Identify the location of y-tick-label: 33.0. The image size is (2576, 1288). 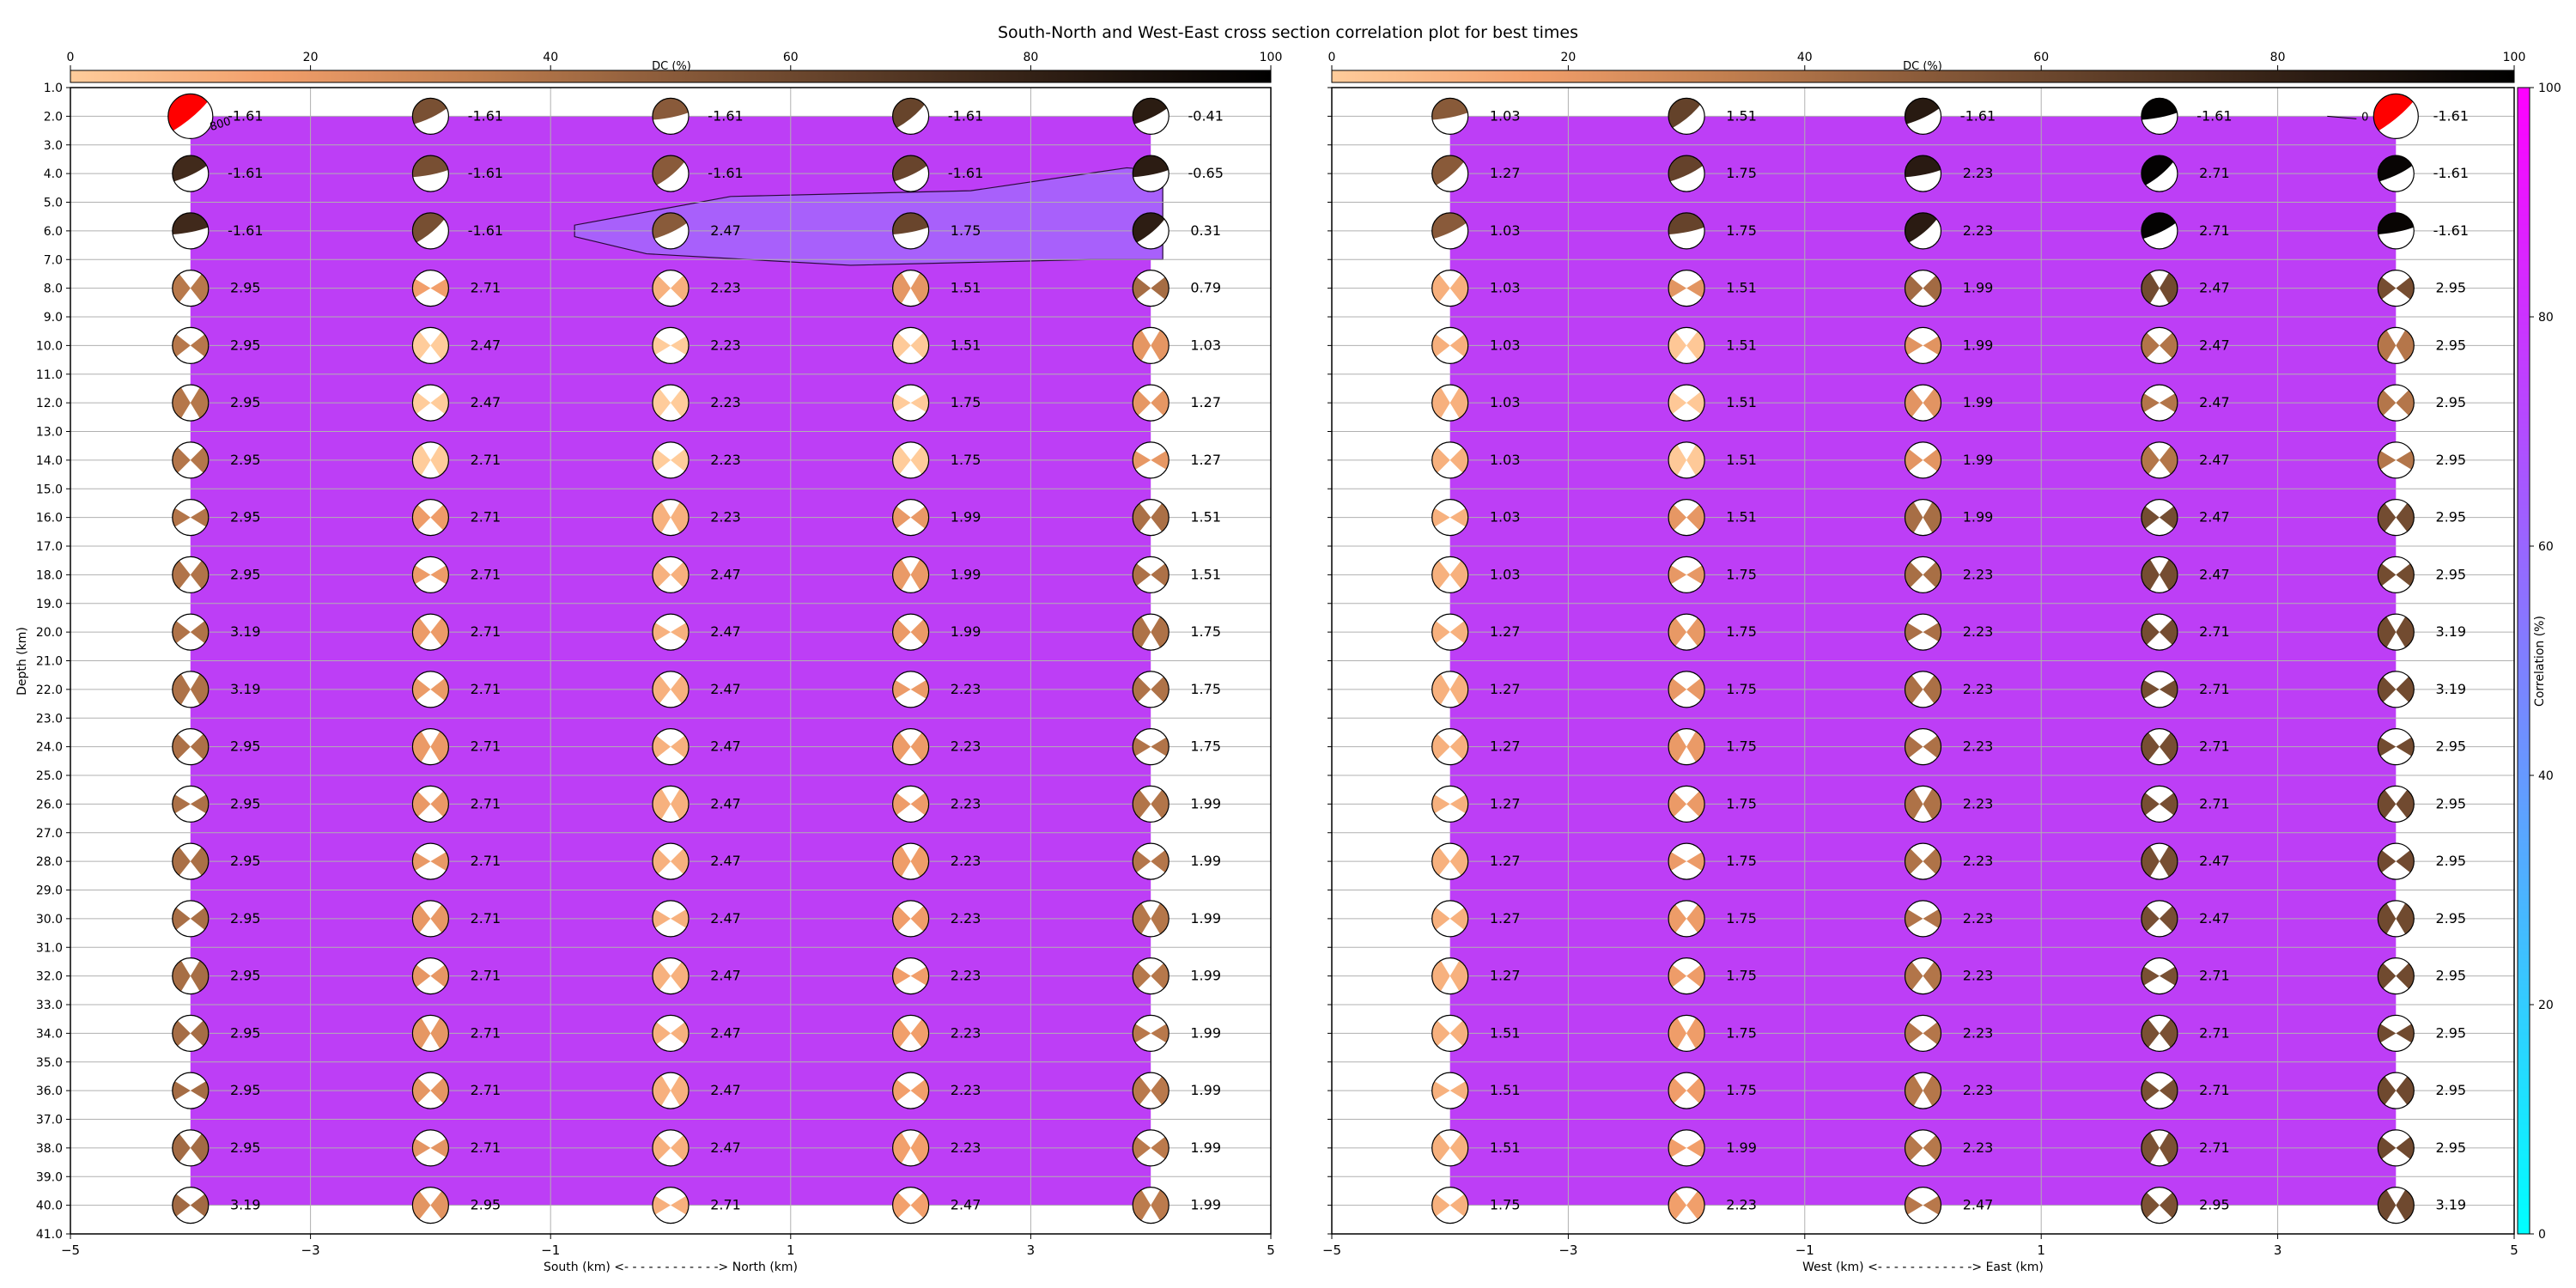
(49, 1006).